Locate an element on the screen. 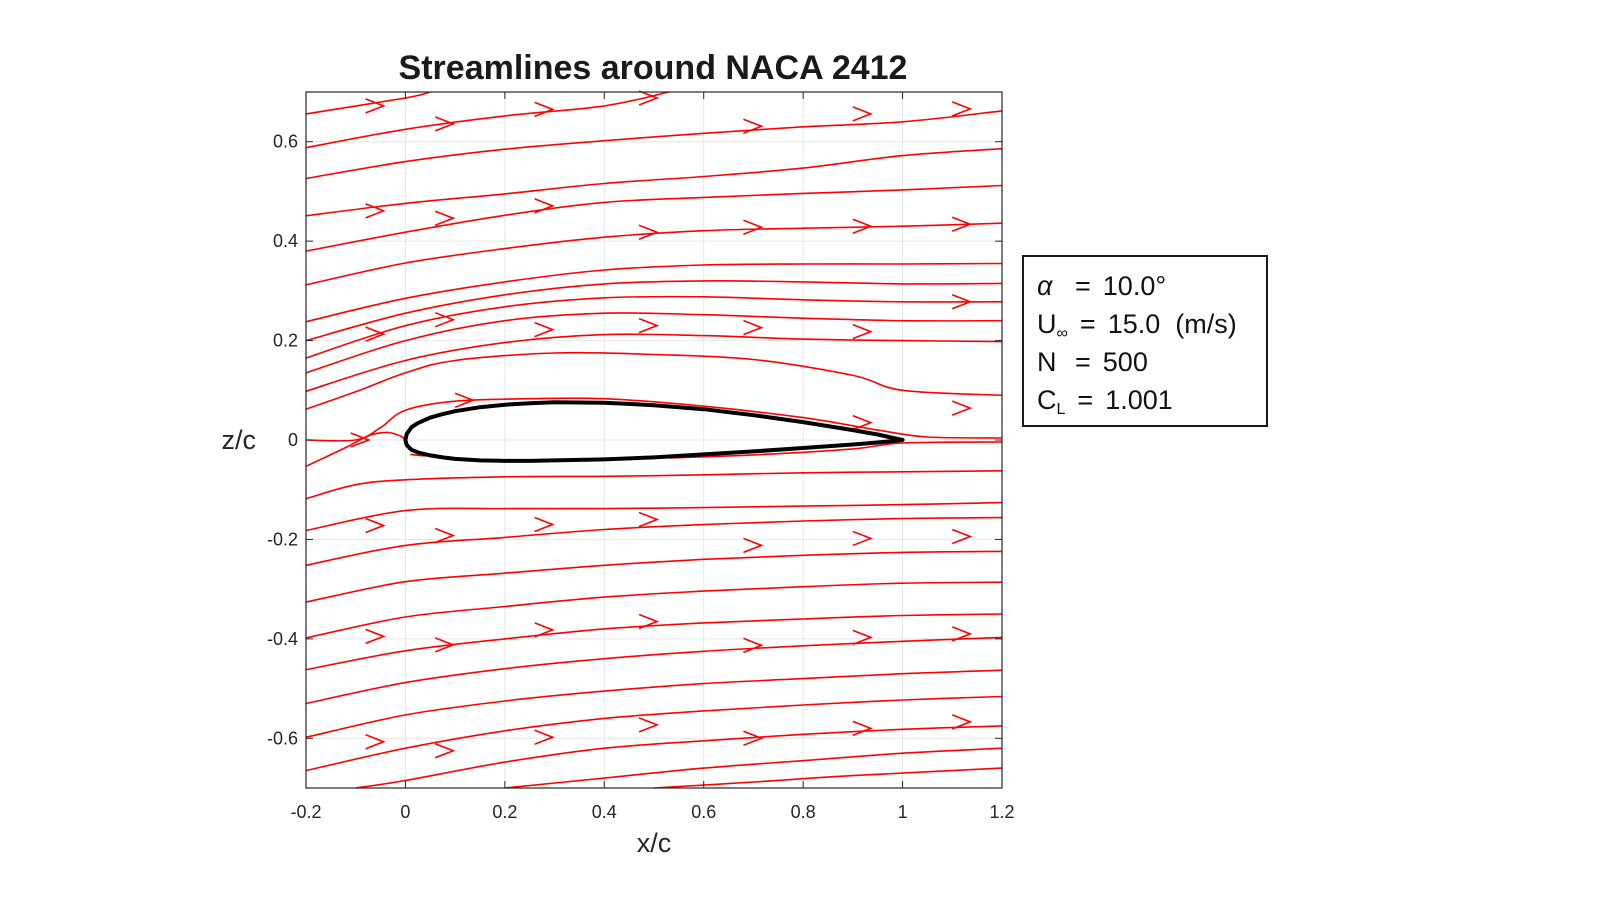 The height and width of the screenshot is (919, 1600). y-tick-label: 0.2 is located at coordinates (285, 341).